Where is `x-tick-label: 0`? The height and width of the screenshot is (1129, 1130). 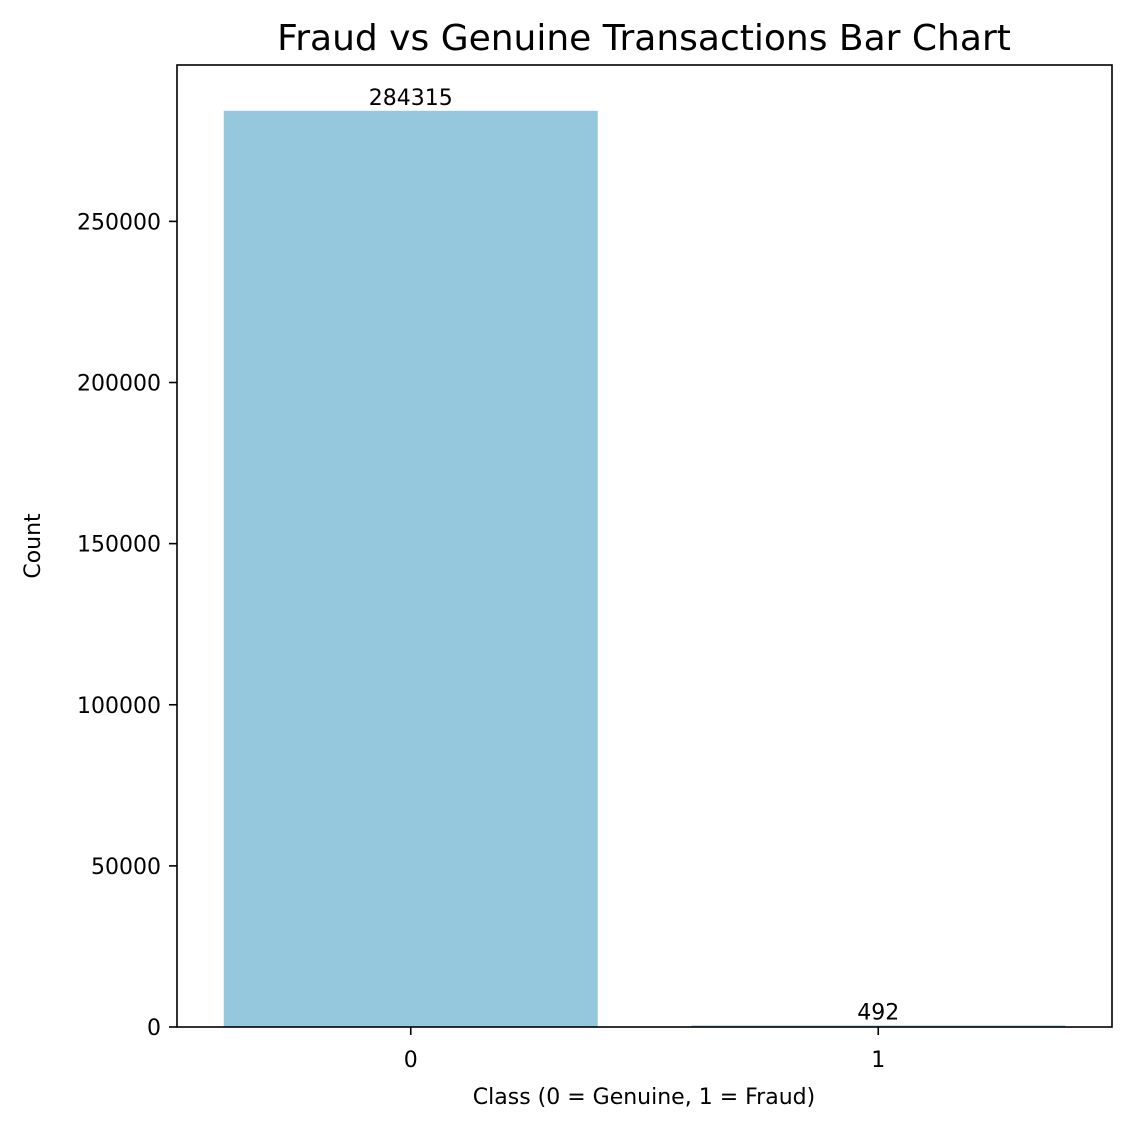 x-tick-label: 0 is located at coordinates (411, 1060).